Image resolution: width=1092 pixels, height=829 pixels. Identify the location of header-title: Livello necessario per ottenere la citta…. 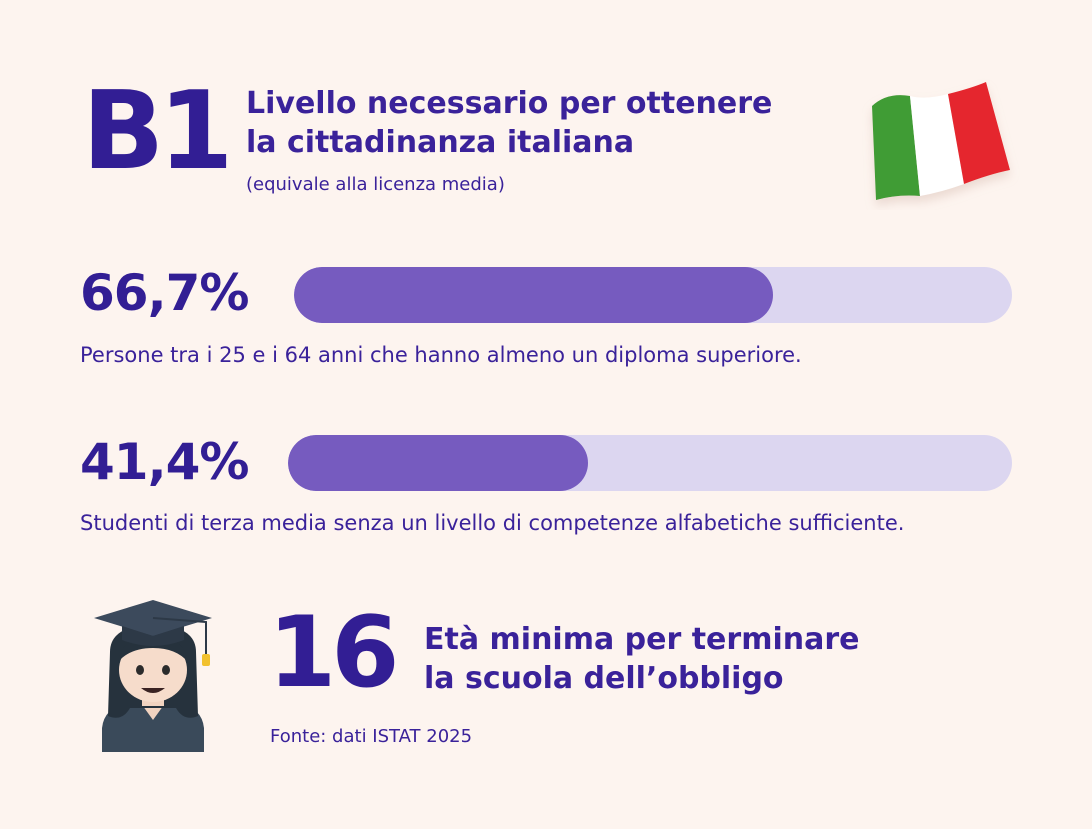
(526, 123).